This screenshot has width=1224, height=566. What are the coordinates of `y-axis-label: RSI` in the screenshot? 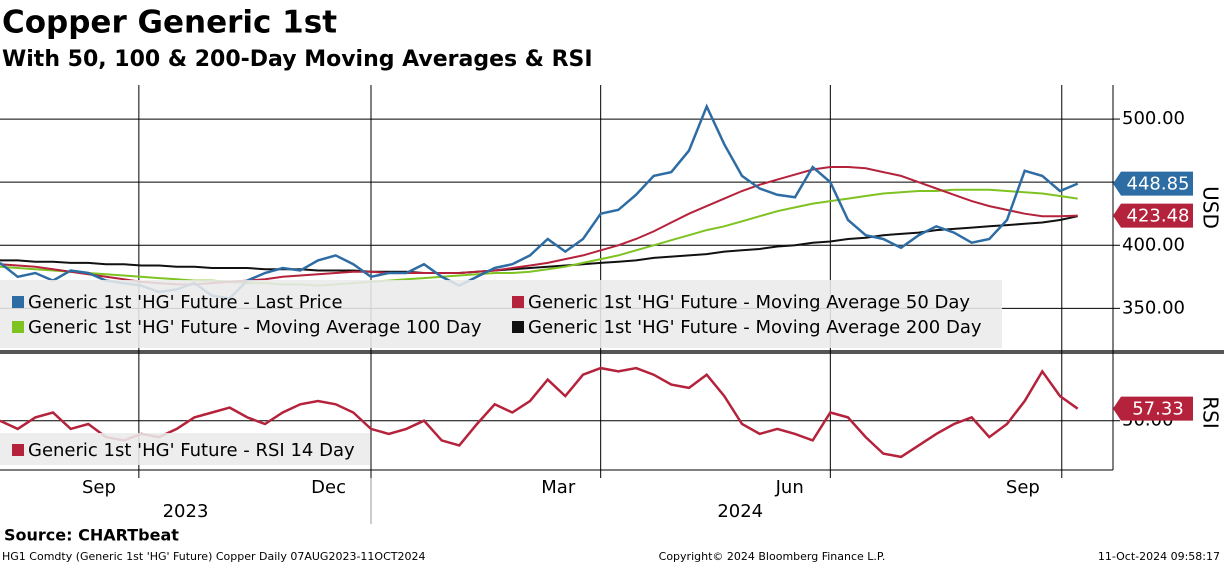 It's located at (1211, 412).